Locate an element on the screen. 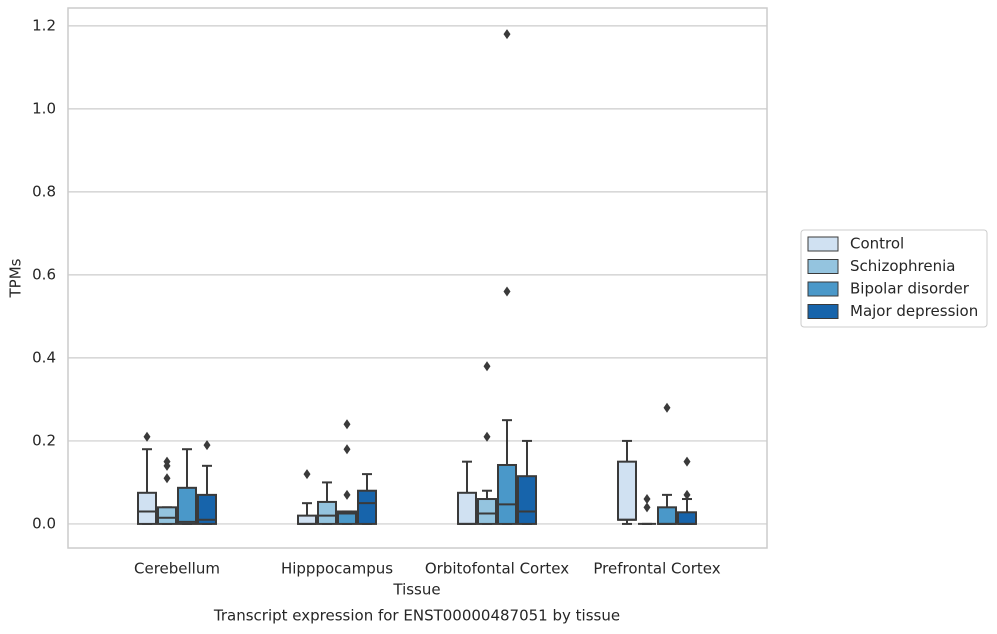  y-tick-label: 0.0 is located at coordinates (44, 523).